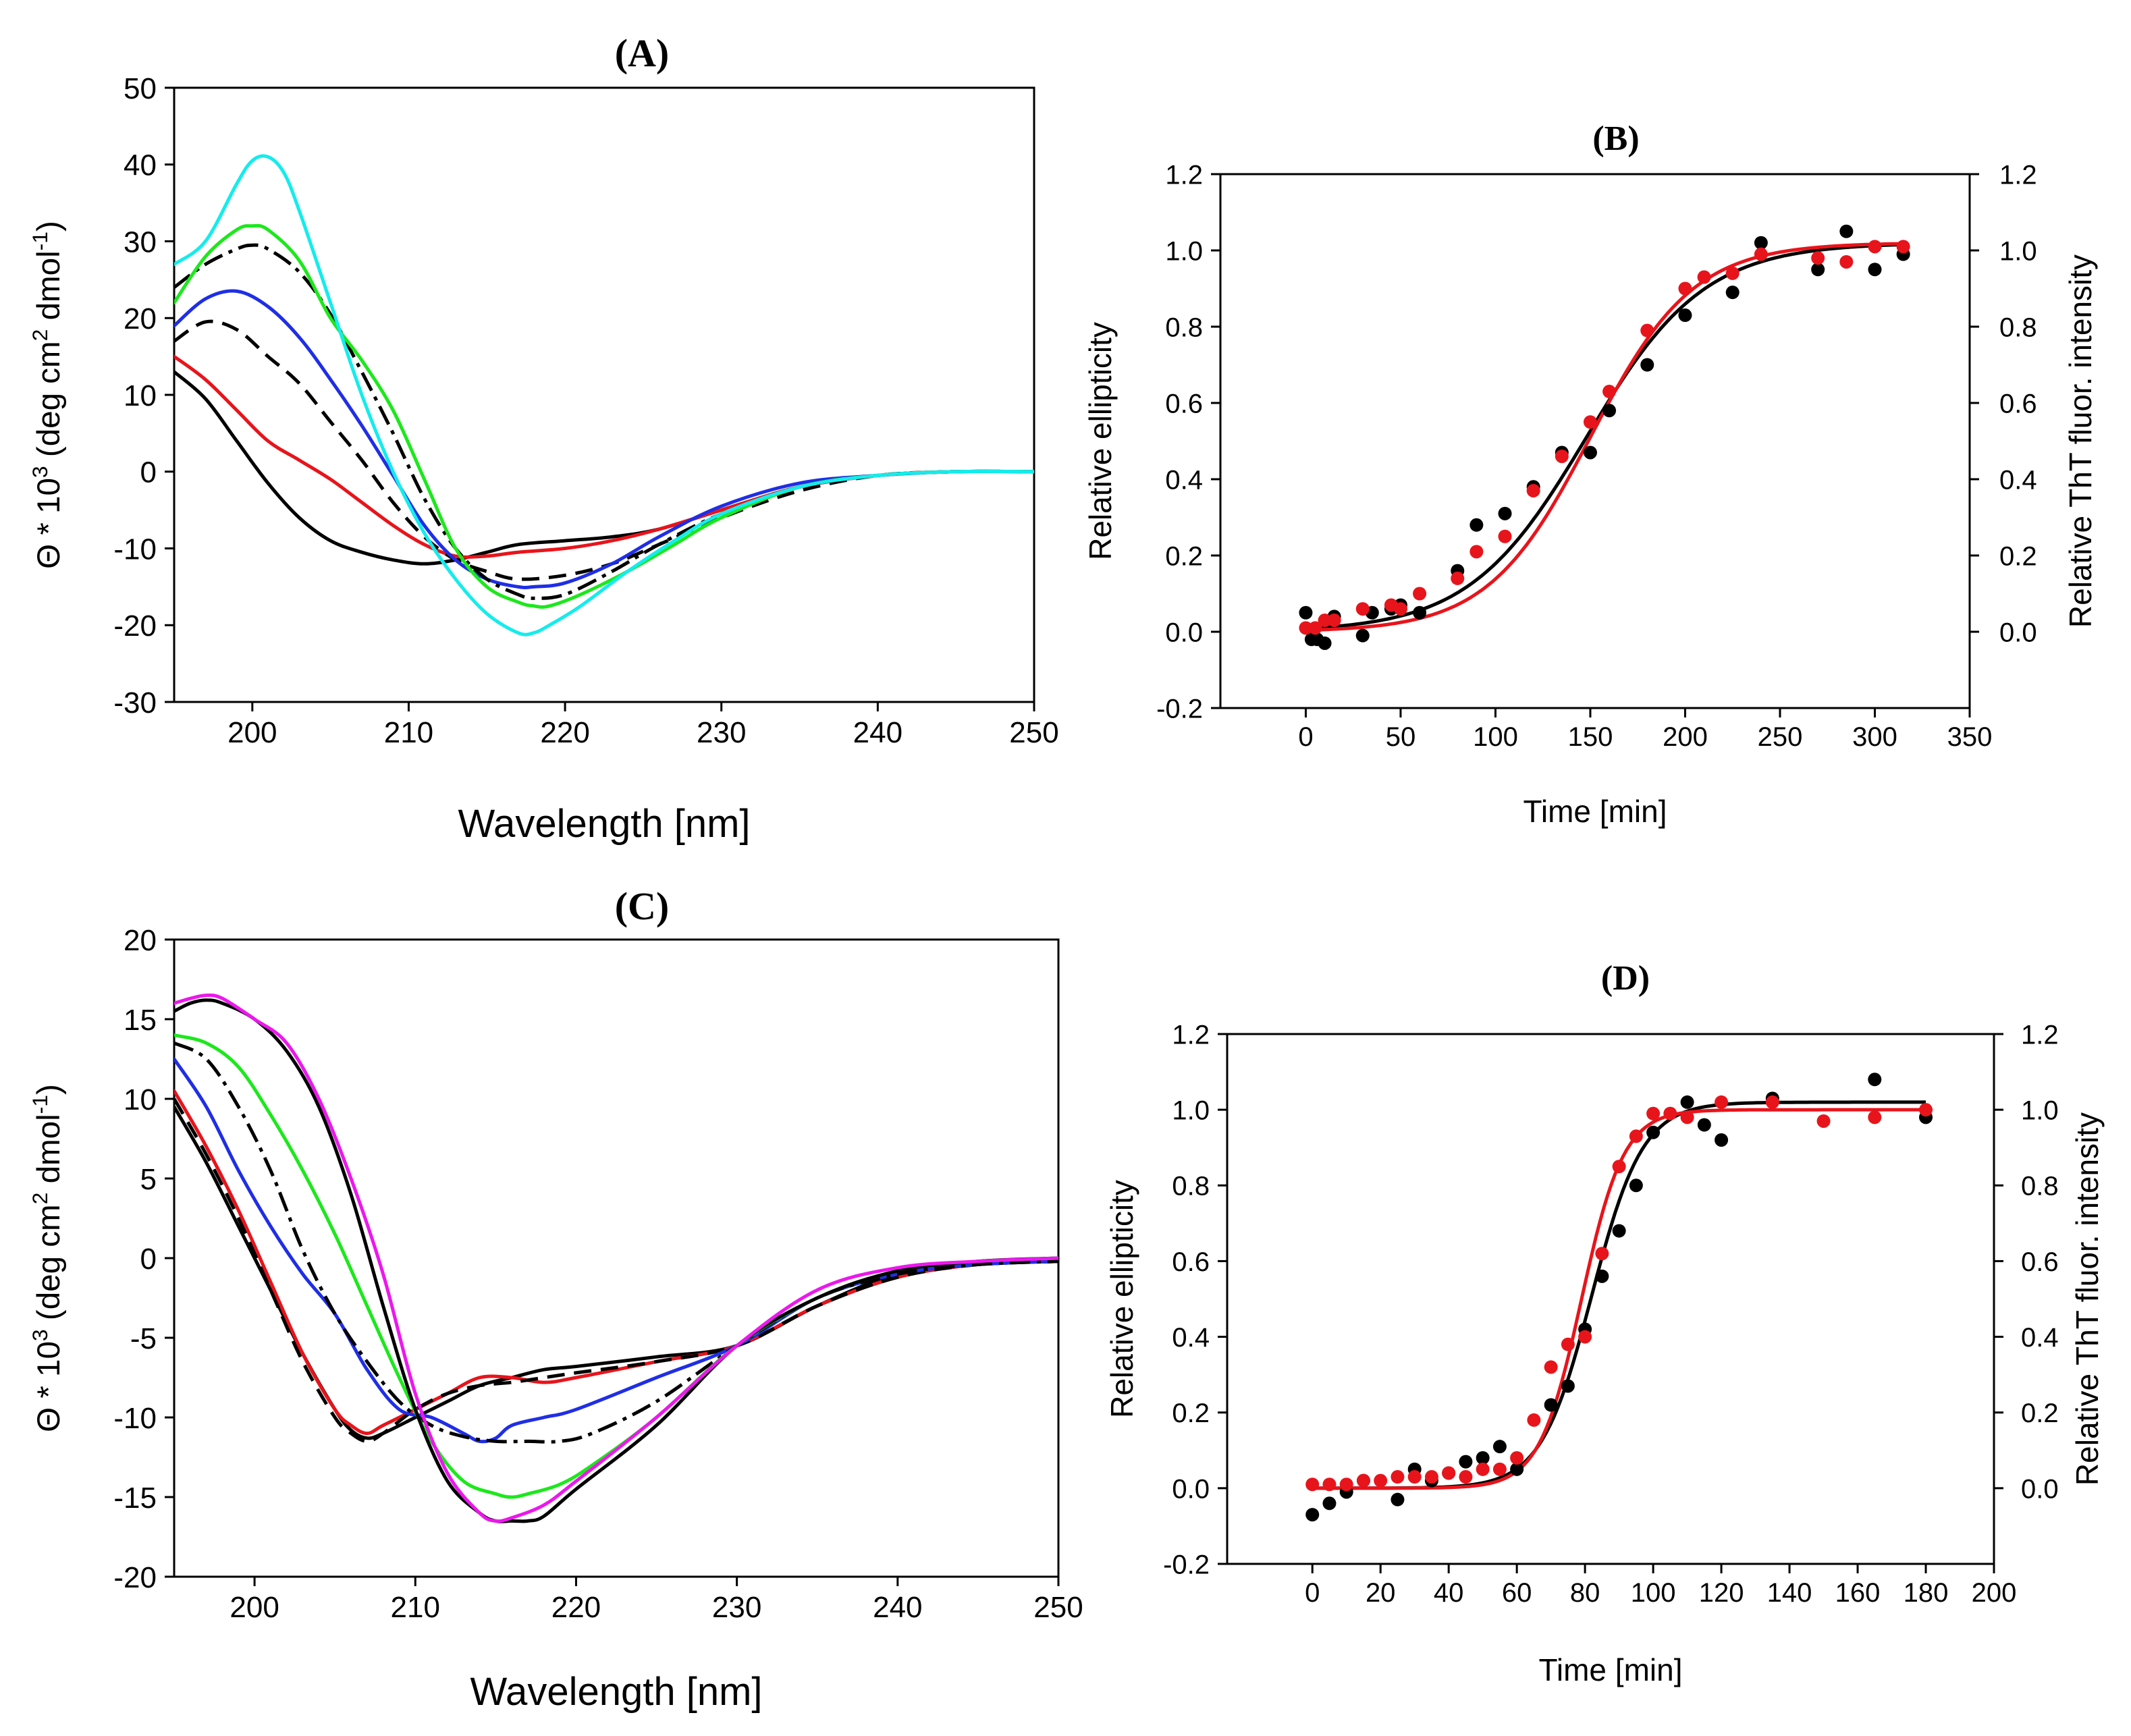 Image resolution: width=2131 pixels, height=1736 pixels. I want to click on y-tick-label: 0, so click(148, 473).